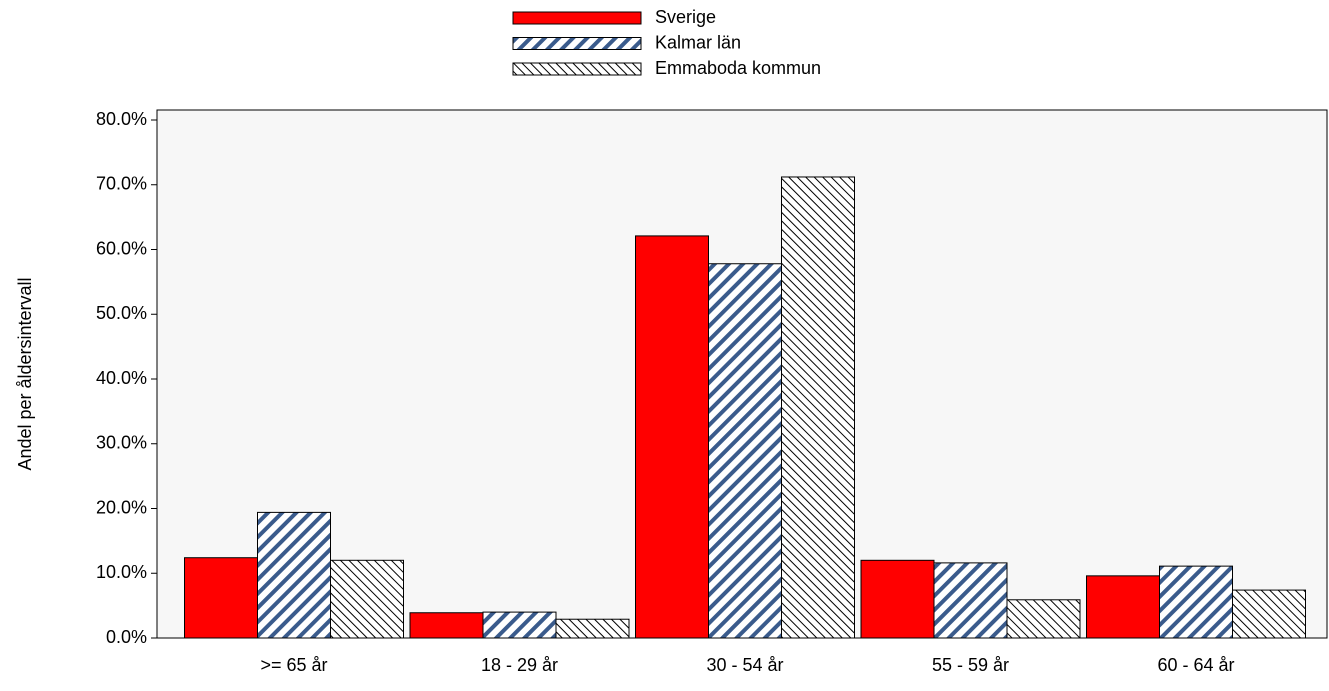  Describe the element at coordinates (738, 68) in the screenshot. I see `legend-label: Emmaboda kommun` at that location.